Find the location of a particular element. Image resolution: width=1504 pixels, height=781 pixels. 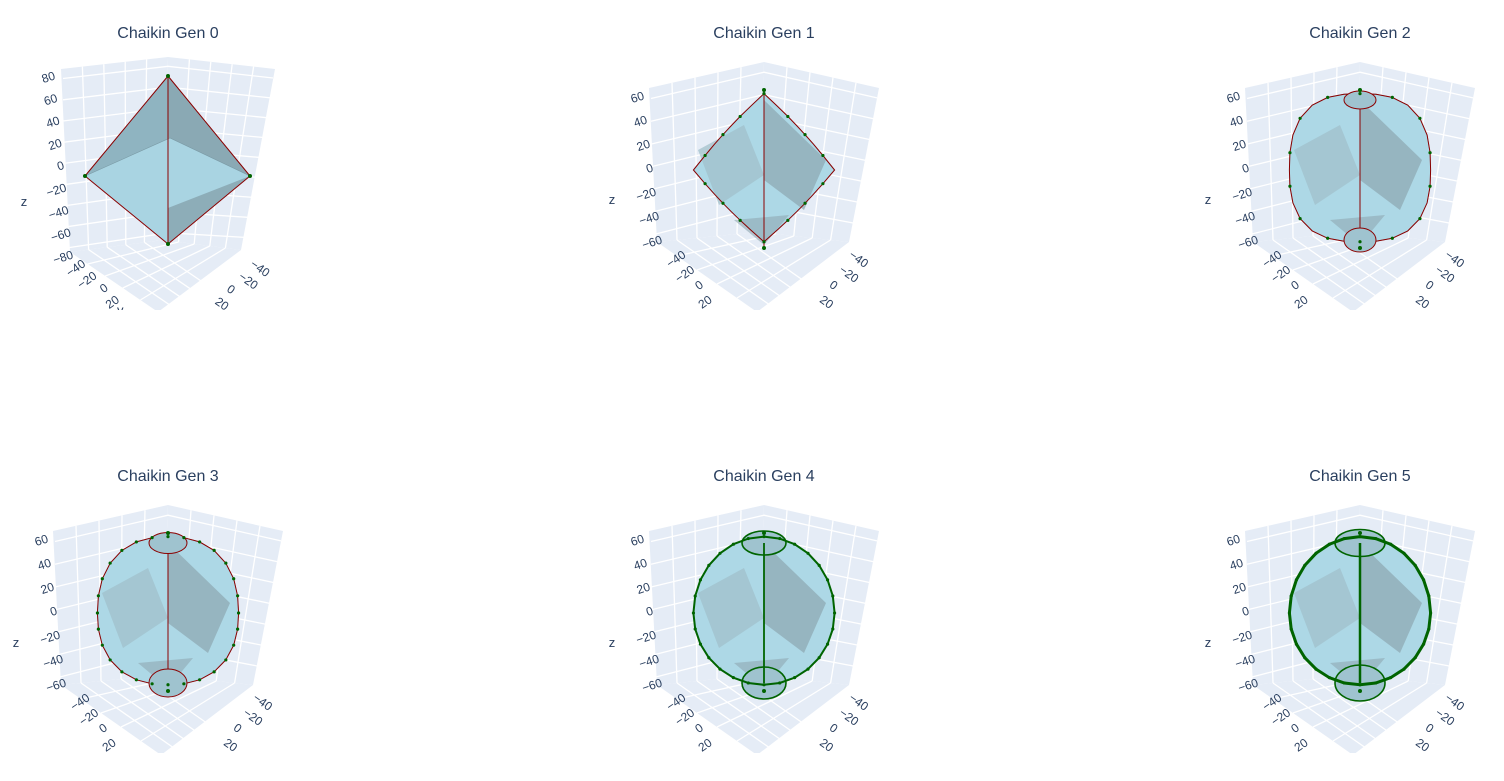

y-tick-label: 0 is located at coordinates (104, 287).